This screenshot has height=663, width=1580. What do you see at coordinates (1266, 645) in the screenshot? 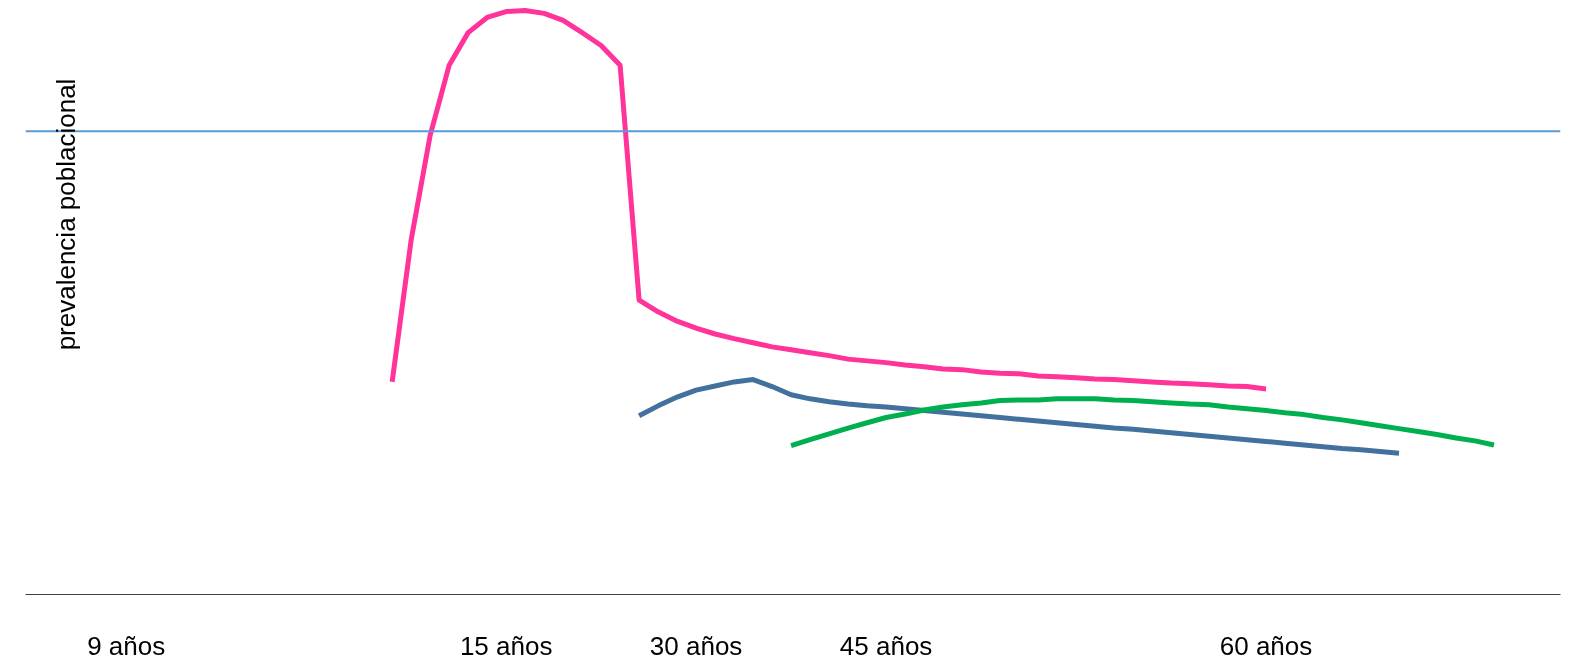
I see `x-tick-label: 60 años` at bounding box center [1266, 645].